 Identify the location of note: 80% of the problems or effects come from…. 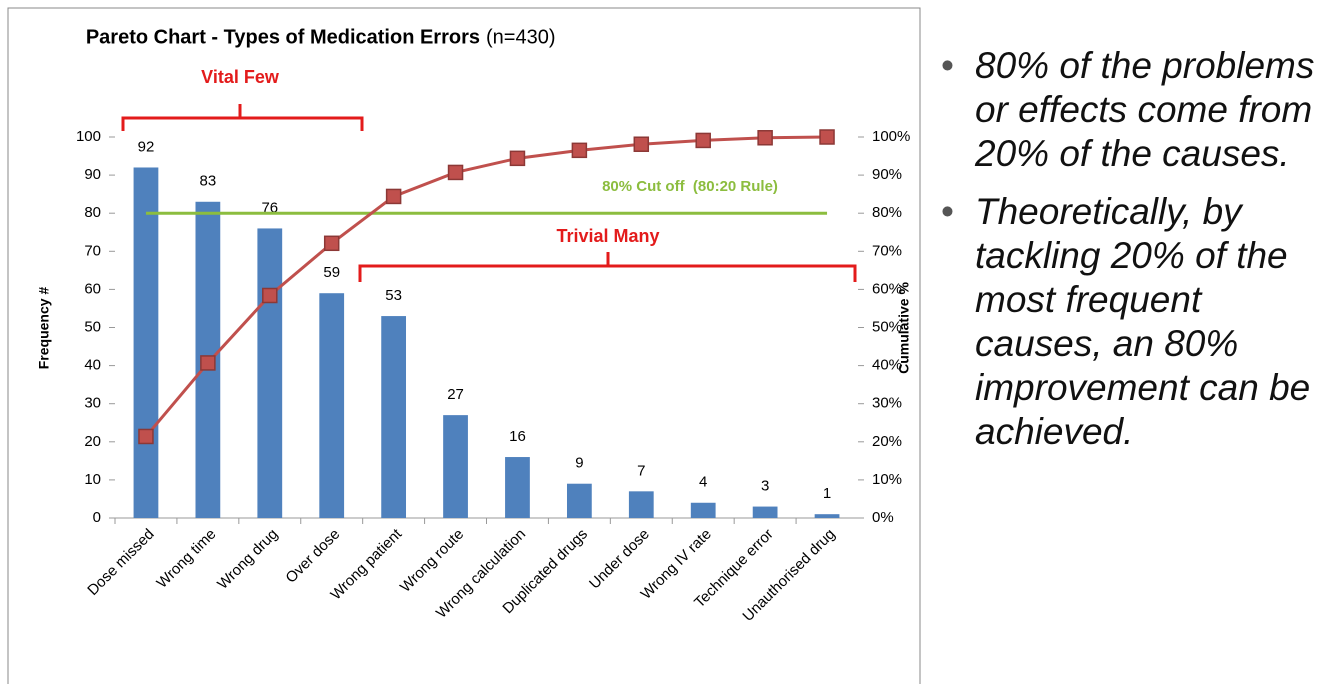
(1130, 110).